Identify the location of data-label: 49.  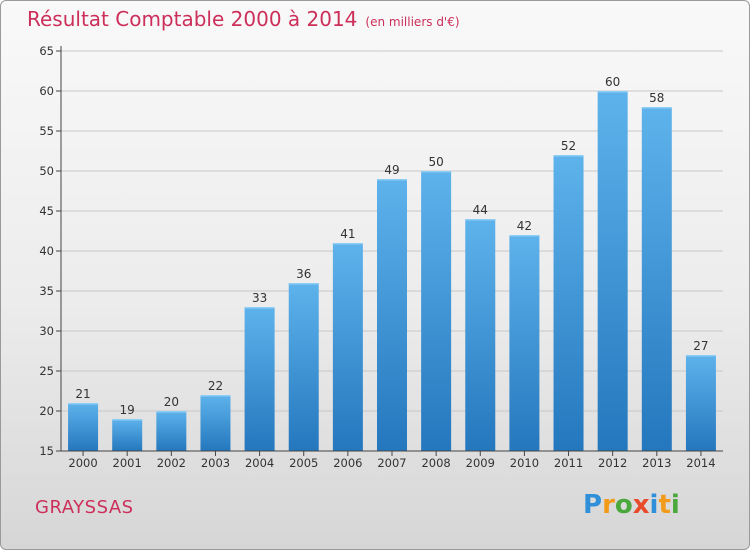
(391, 170).